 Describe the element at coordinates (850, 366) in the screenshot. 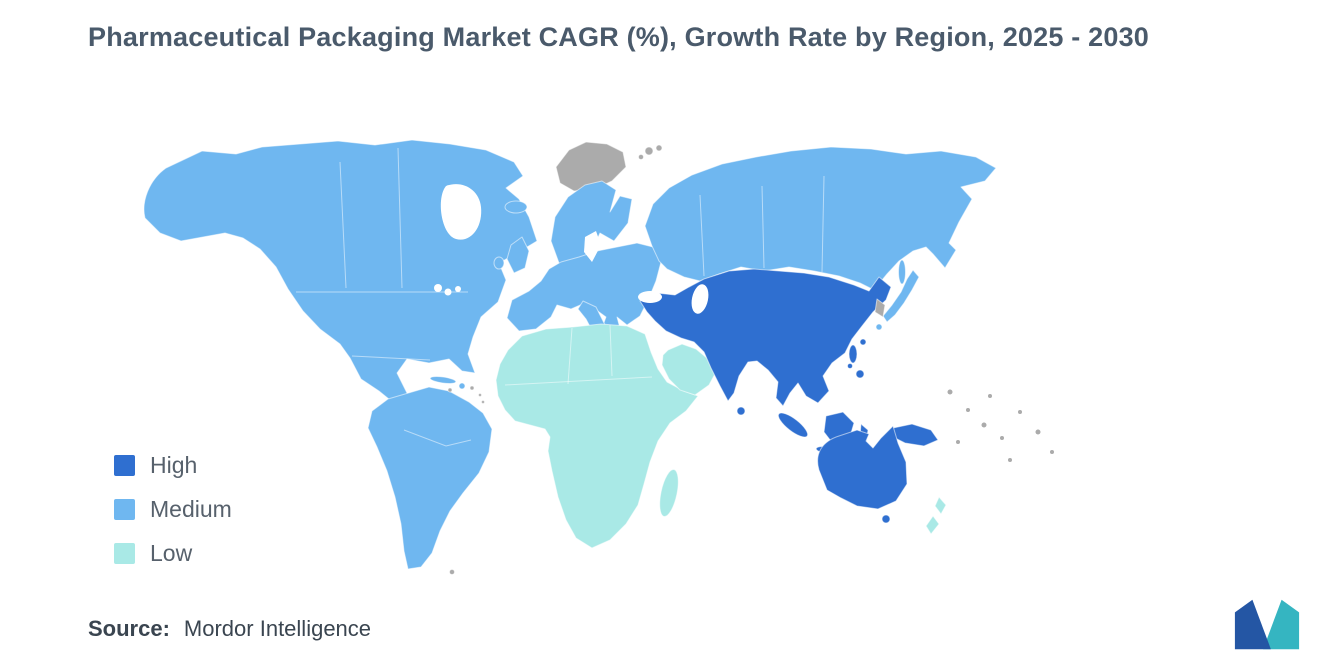

I see `region-philippines-visayas` at that location.